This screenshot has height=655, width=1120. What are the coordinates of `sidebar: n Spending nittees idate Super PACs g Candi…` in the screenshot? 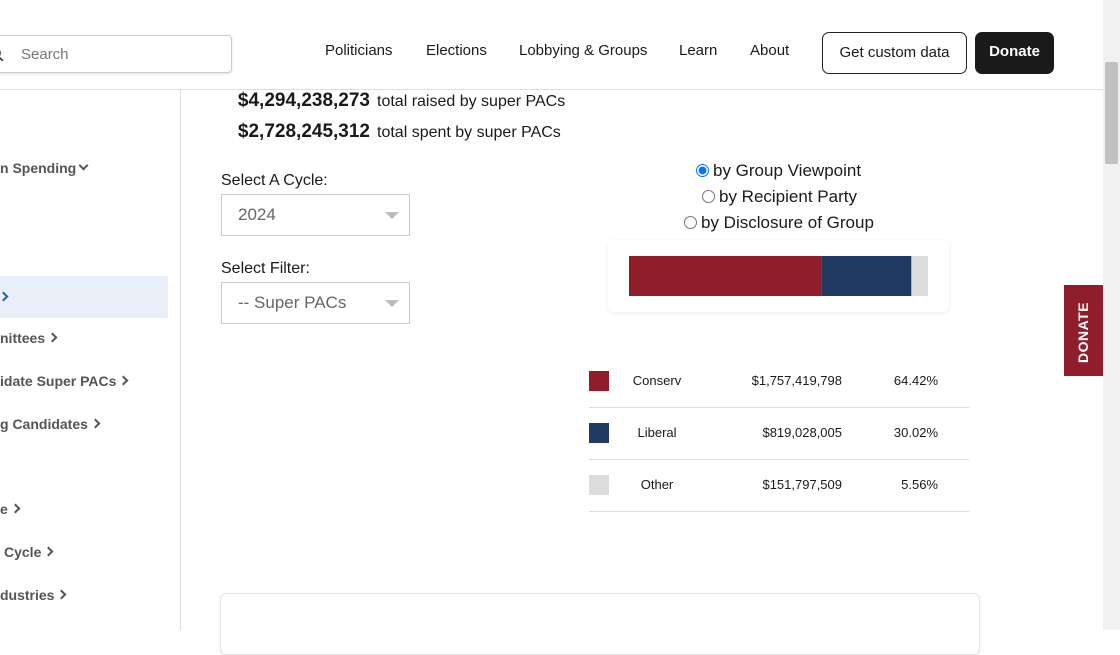 It's located at (90, 360).